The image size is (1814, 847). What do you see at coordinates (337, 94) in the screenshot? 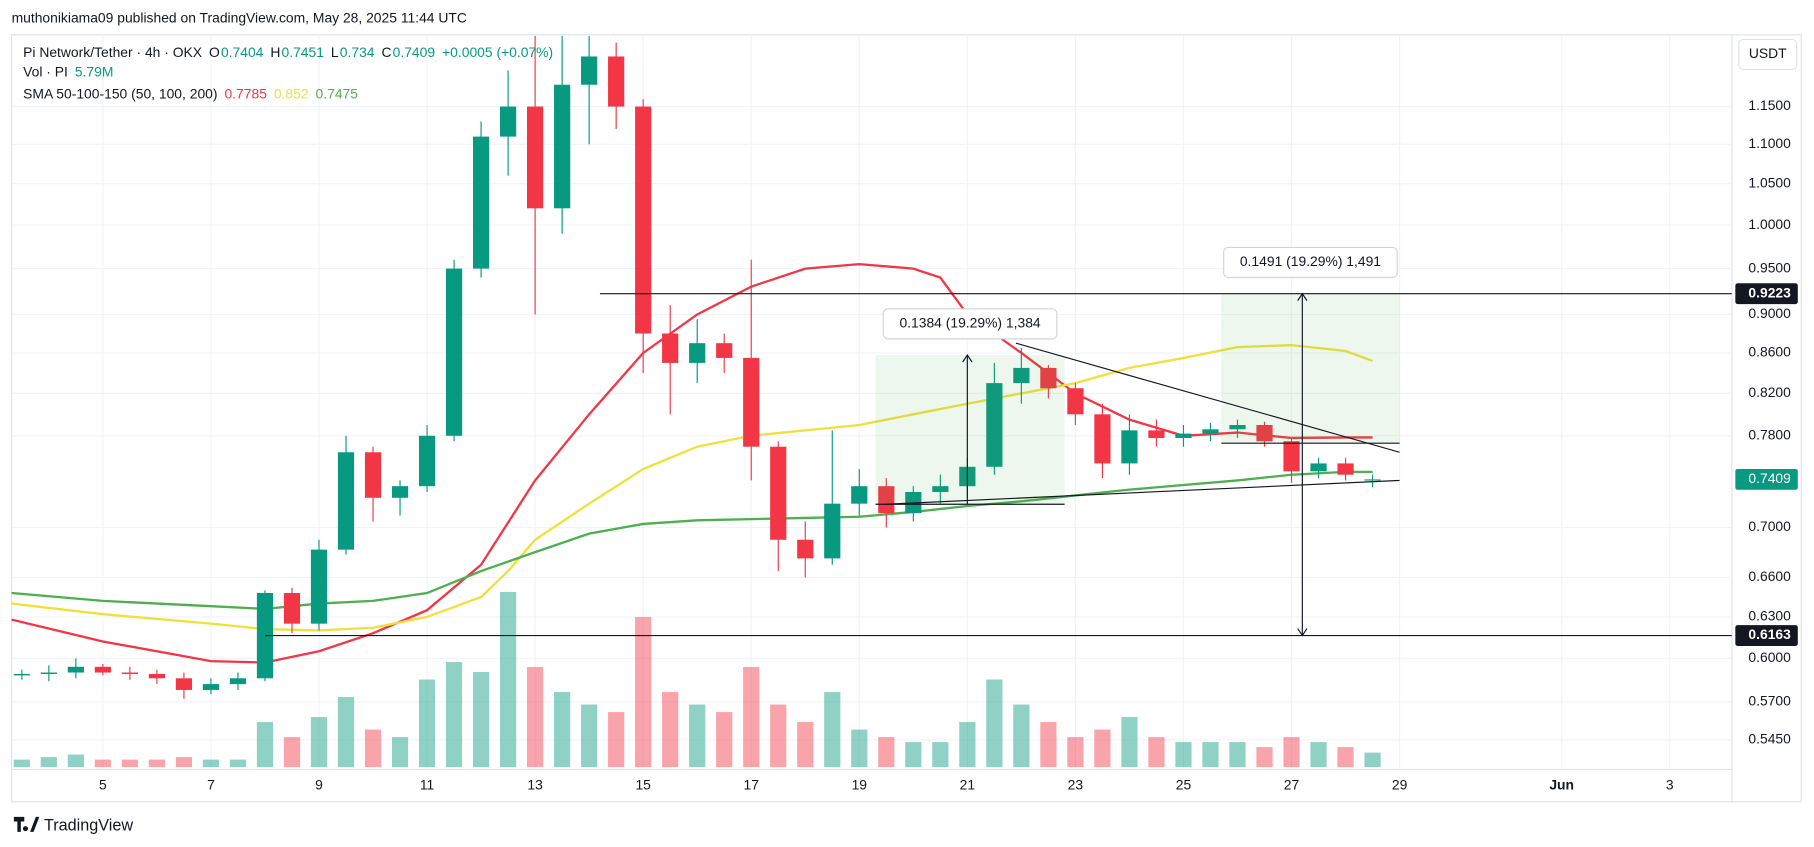
I see `sma-value: 0.7475` at bounding box center [337, 94].